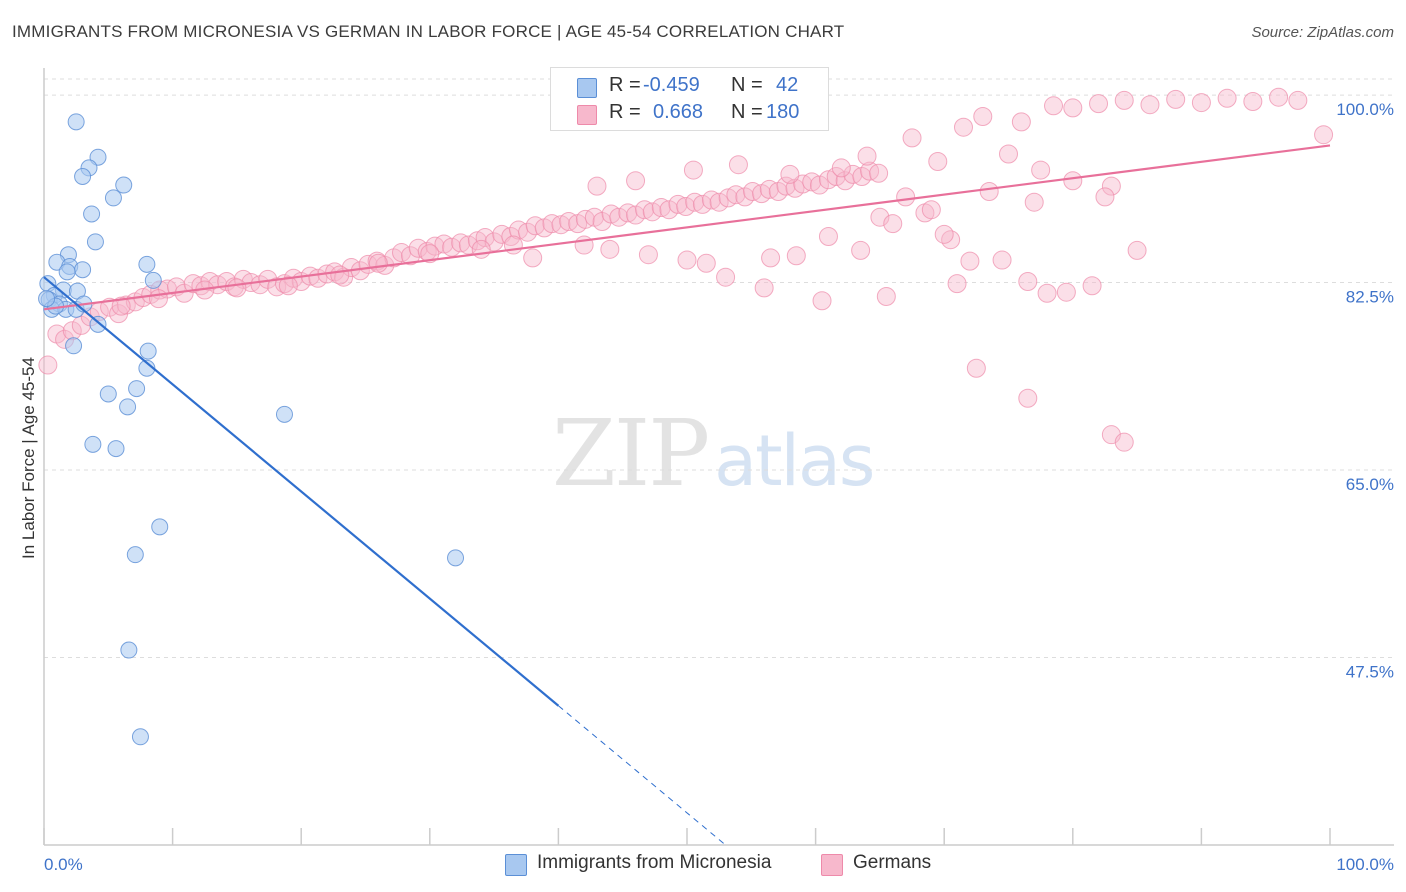 This screenshot has height=892, width=1406. I want to click on watermark-zip: ZIP, so click(631, 453).